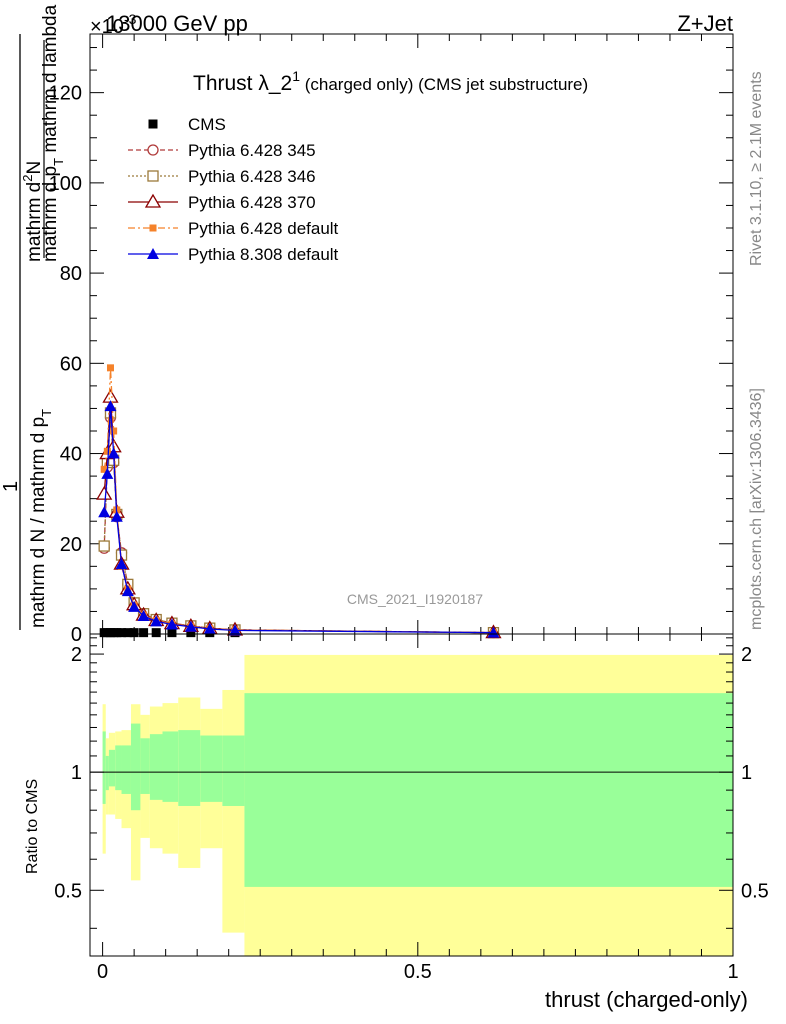 The height and width of the screenshot is (1024, 786). What do you see at coordinates (32, 826) in the screenshot?
I see `ratio-y-title: Ratio to CMS` at bounding box center [32, 826].